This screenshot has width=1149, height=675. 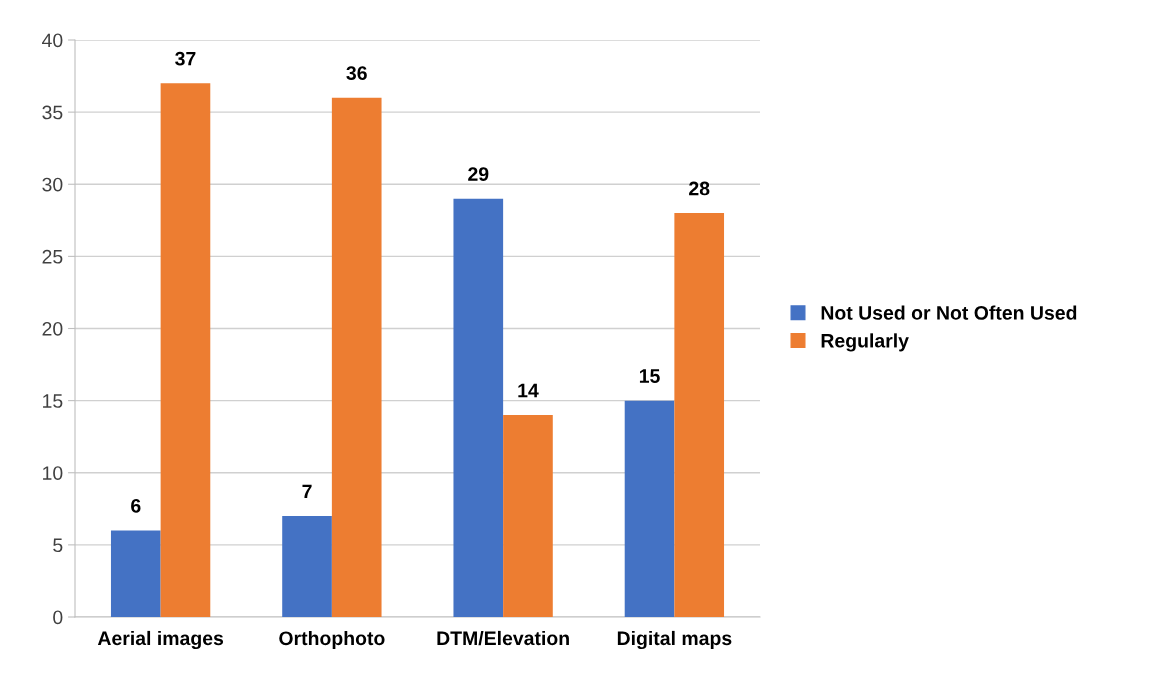 What do you see at coordinates (865, 342) in the screenshot?
I see `legend-label: Regularly` at bounding box center [865, 342].